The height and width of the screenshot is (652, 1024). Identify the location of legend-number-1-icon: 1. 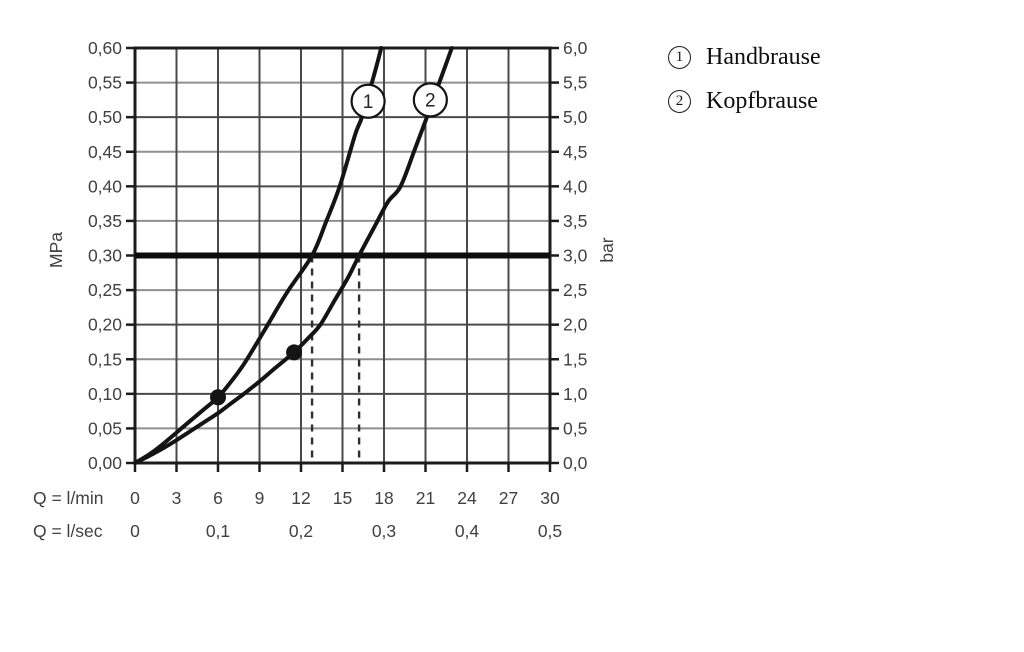
(679, 57).